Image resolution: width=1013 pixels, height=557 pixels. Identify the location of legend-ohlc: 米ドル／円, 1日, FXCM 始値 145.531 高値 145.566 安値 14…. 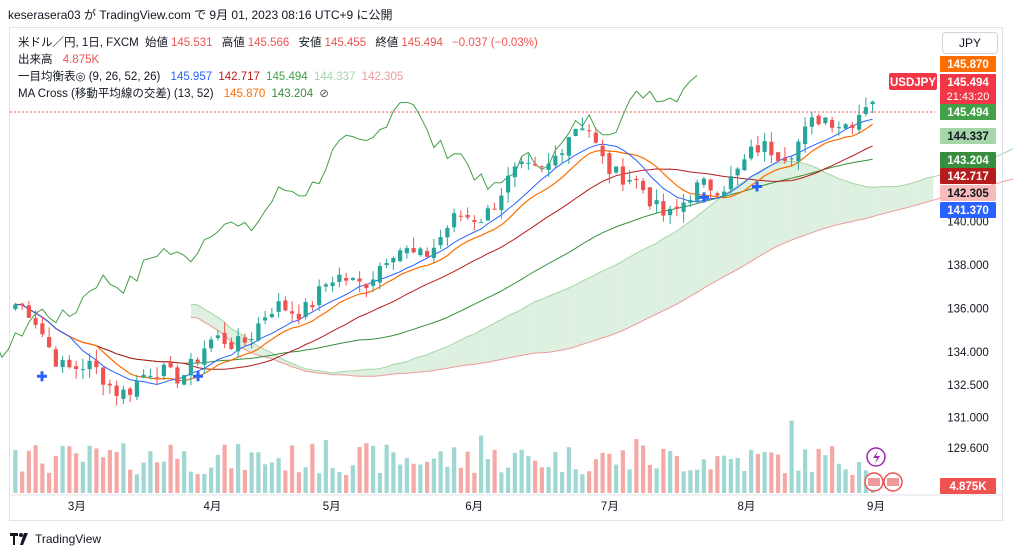
(279, 42).